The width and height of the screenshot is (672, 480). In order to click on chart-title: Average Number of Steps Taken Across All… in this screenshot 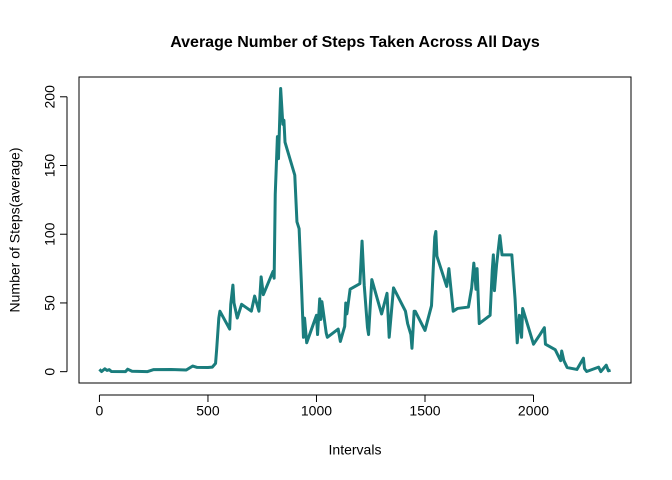, I will do `click(355, 42)`.